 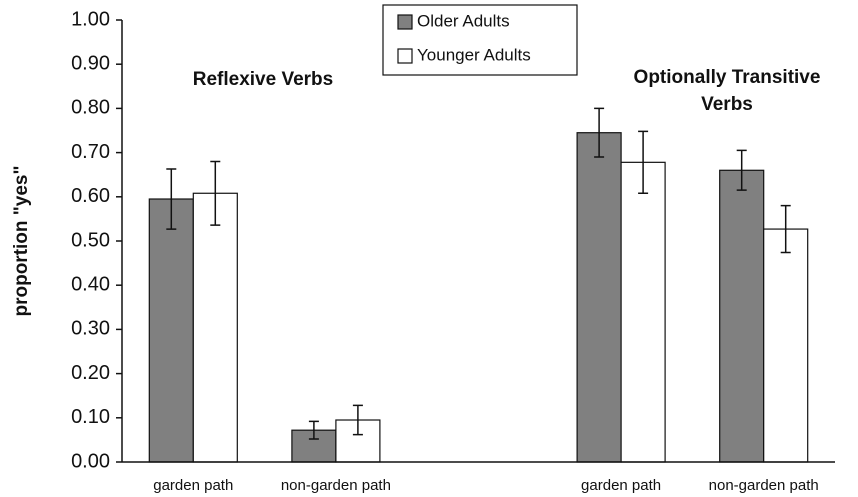 I want to click on y-tick-label: 0.50, so click(x=90, y=240).